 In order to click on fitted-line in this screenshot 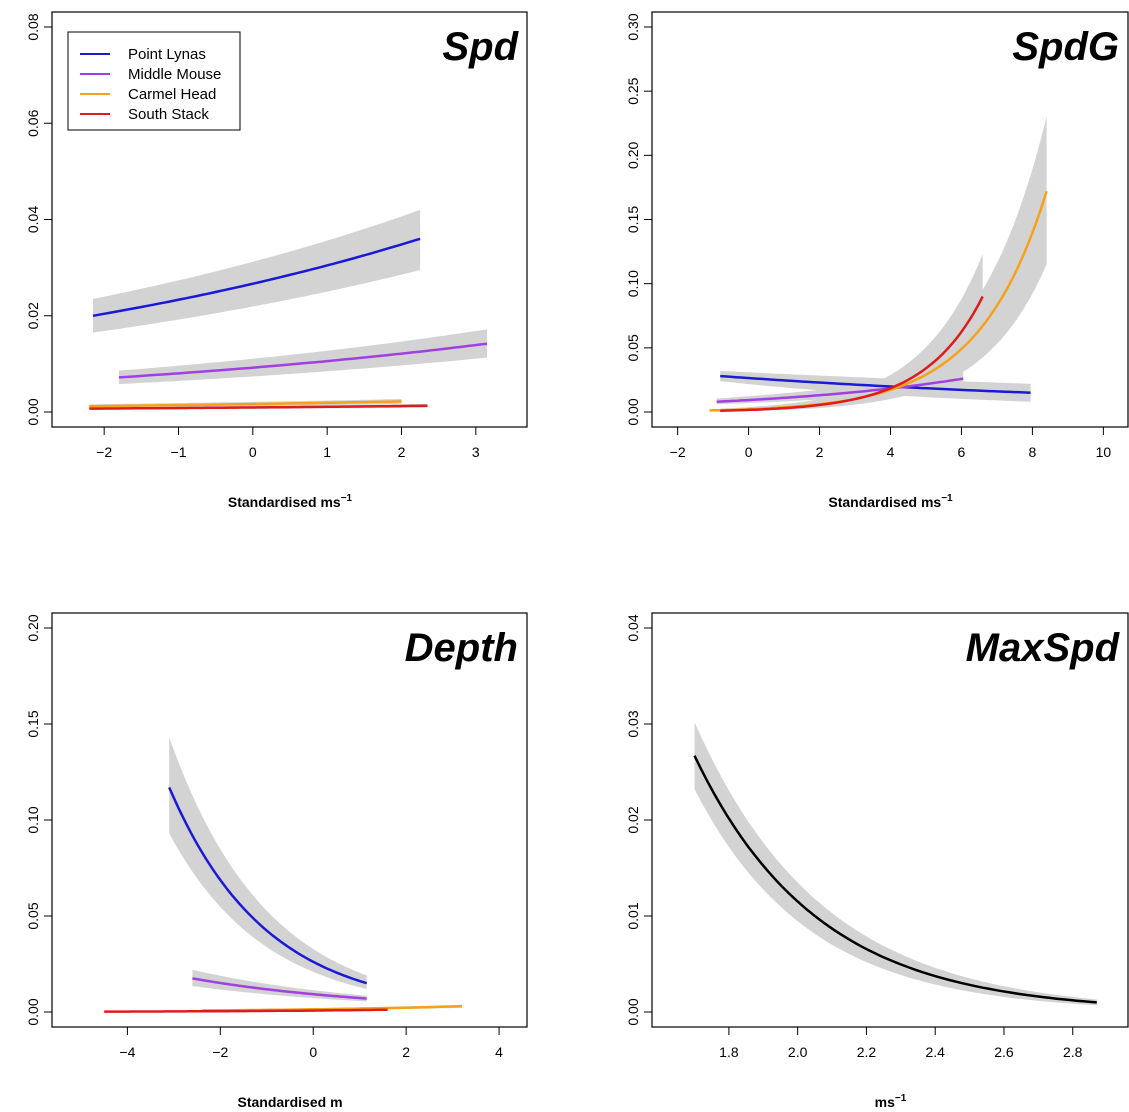, I will do `click(895, 879)`.